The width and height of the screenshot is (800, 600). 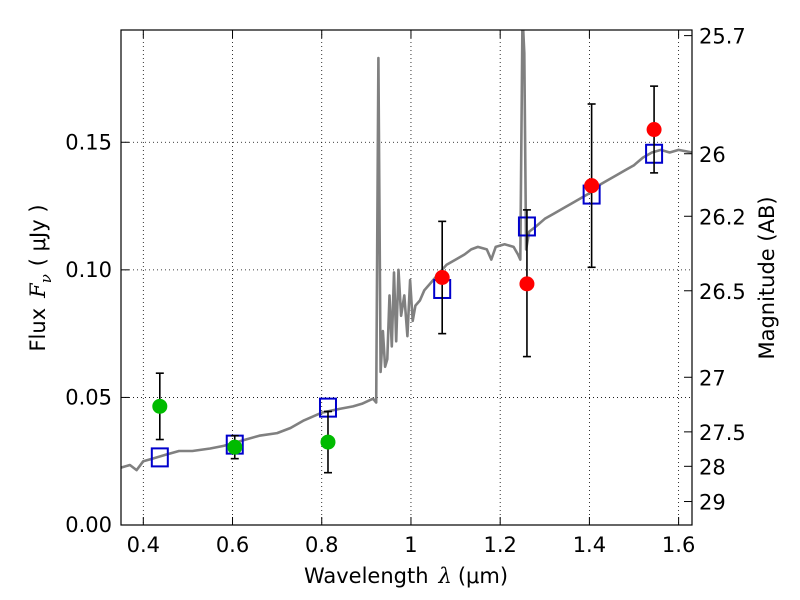 I want to click on y2-tick-label: 26.5, so click(x=722, y=292).